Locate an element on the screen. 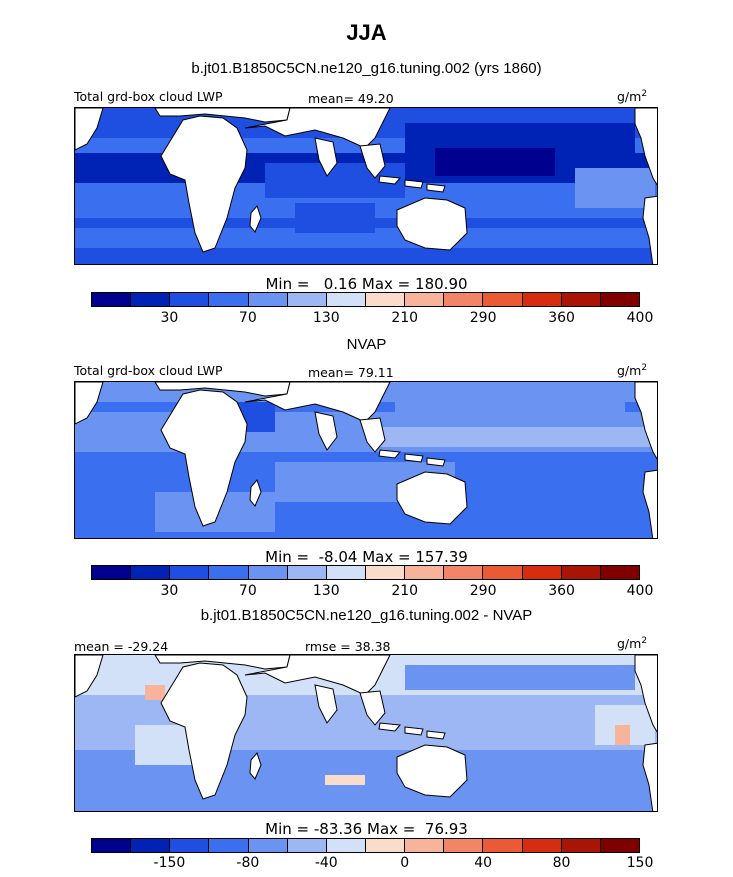 Image resolution: width=733 pixels, height=877 pixels. colorbar-tick-label: 70 is located at coordinates (247, 591).